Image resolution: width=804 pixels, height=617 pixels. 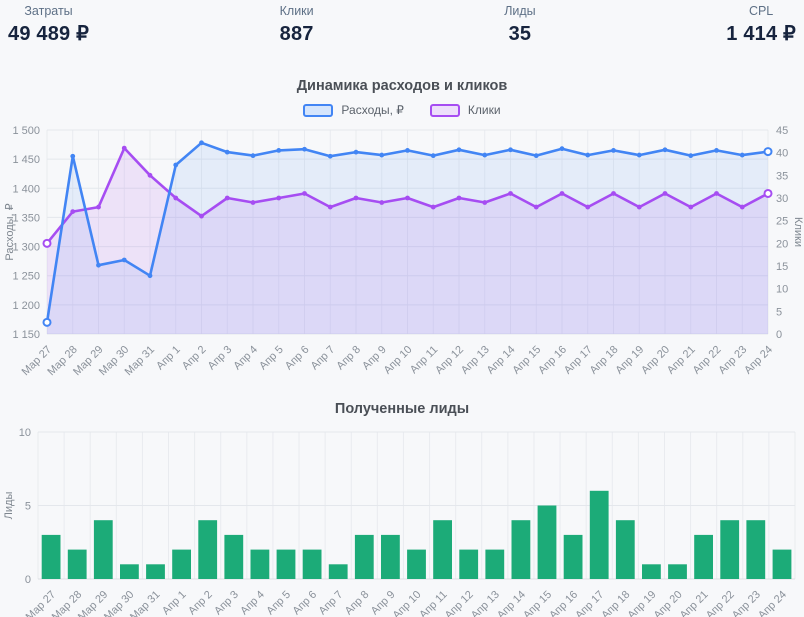 What do you see at coordinates (9, 506) in the screenshot?
I see `y-axis-title: Лиды` at bounding box center [9, 506].